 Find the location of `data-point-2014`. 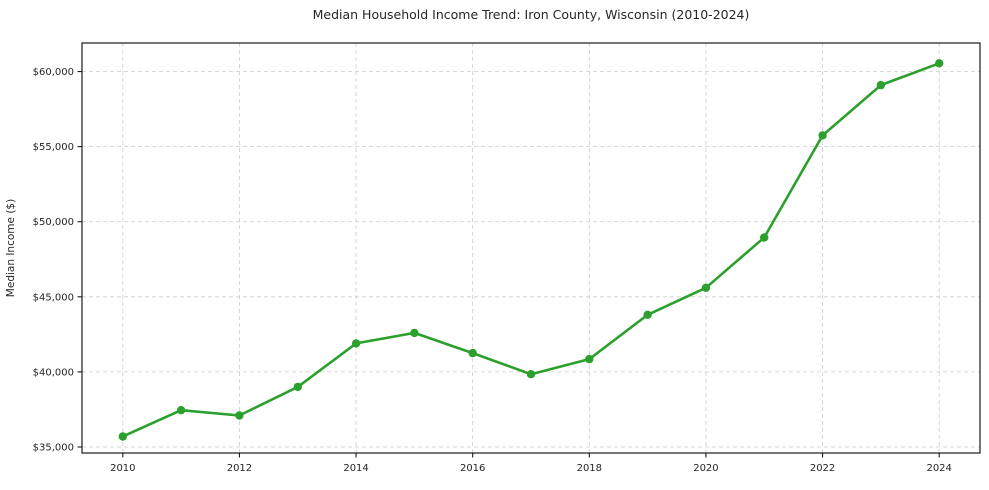

data-point-2014 is located at coordinates (356, 343).